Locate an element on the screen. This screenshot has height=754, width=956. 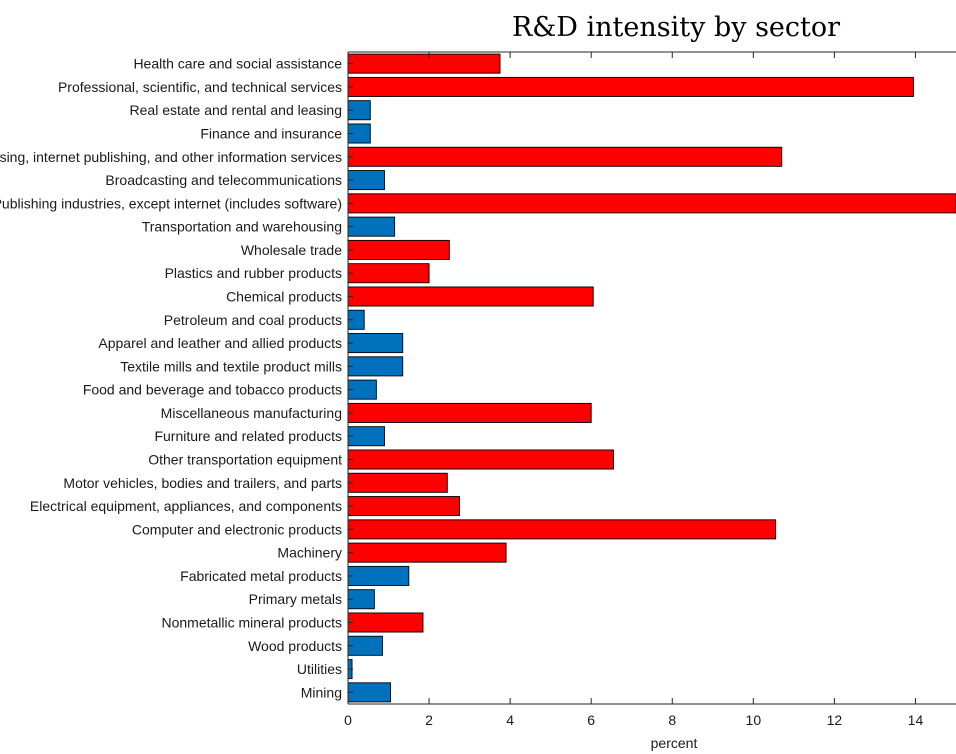
category-label: Finance and insurance is located at coordinates (271, 134).